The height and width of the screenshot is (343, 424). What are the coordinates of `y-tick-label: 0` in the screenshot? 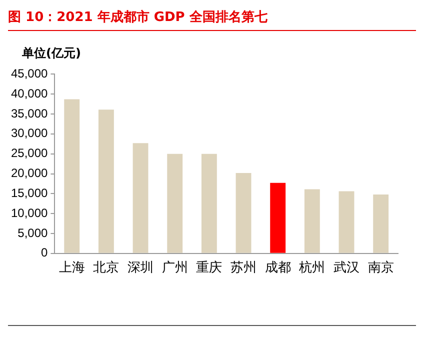 It's located at (44, 253).